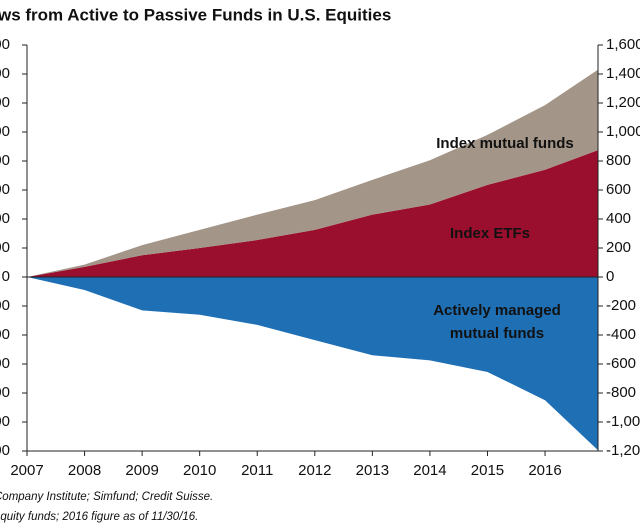 The image size is (640, 530). I want to click on y-tick-label: 800, so click(5, 160).